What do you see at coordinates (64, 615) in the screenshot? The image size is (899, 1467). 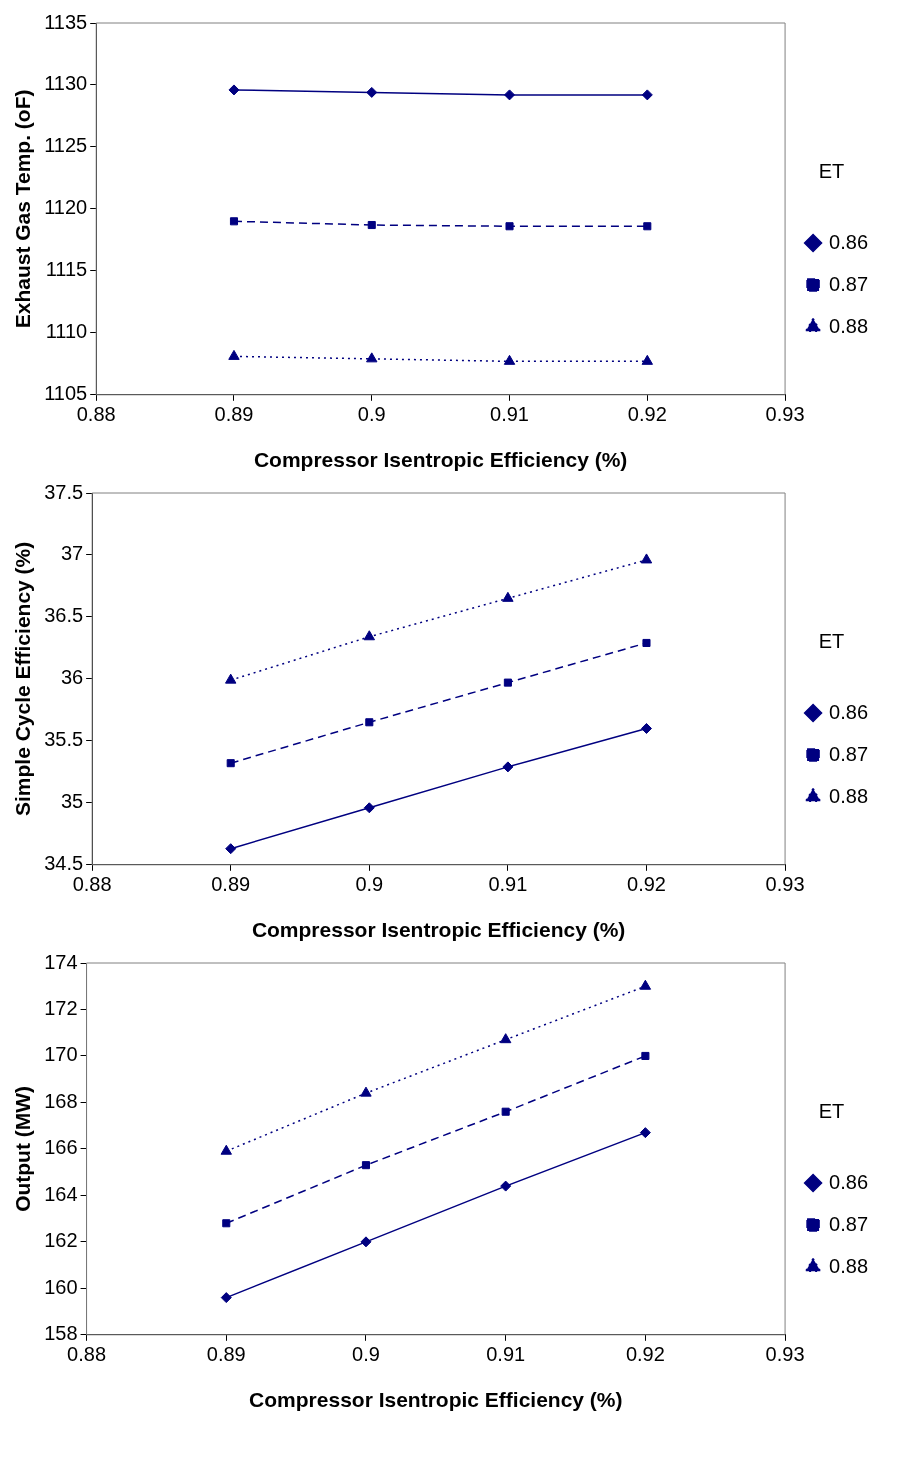 I see `y-tick-label: 36.5` at bounding box center [64, 615].